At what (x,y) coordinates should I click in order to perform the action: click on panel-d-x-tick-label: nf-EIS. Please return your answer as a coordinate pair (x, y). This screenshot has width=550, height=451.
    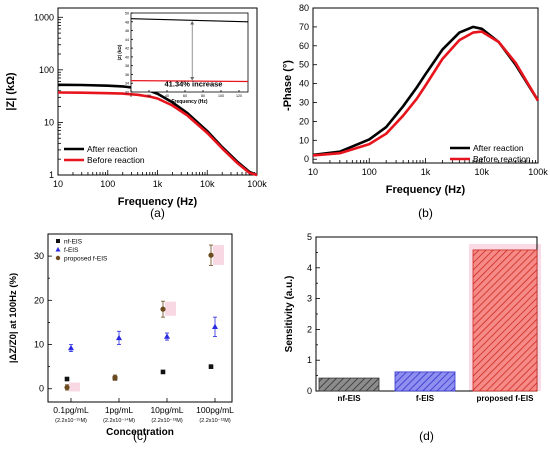
    Looking at the image, I should click on (349, 398).